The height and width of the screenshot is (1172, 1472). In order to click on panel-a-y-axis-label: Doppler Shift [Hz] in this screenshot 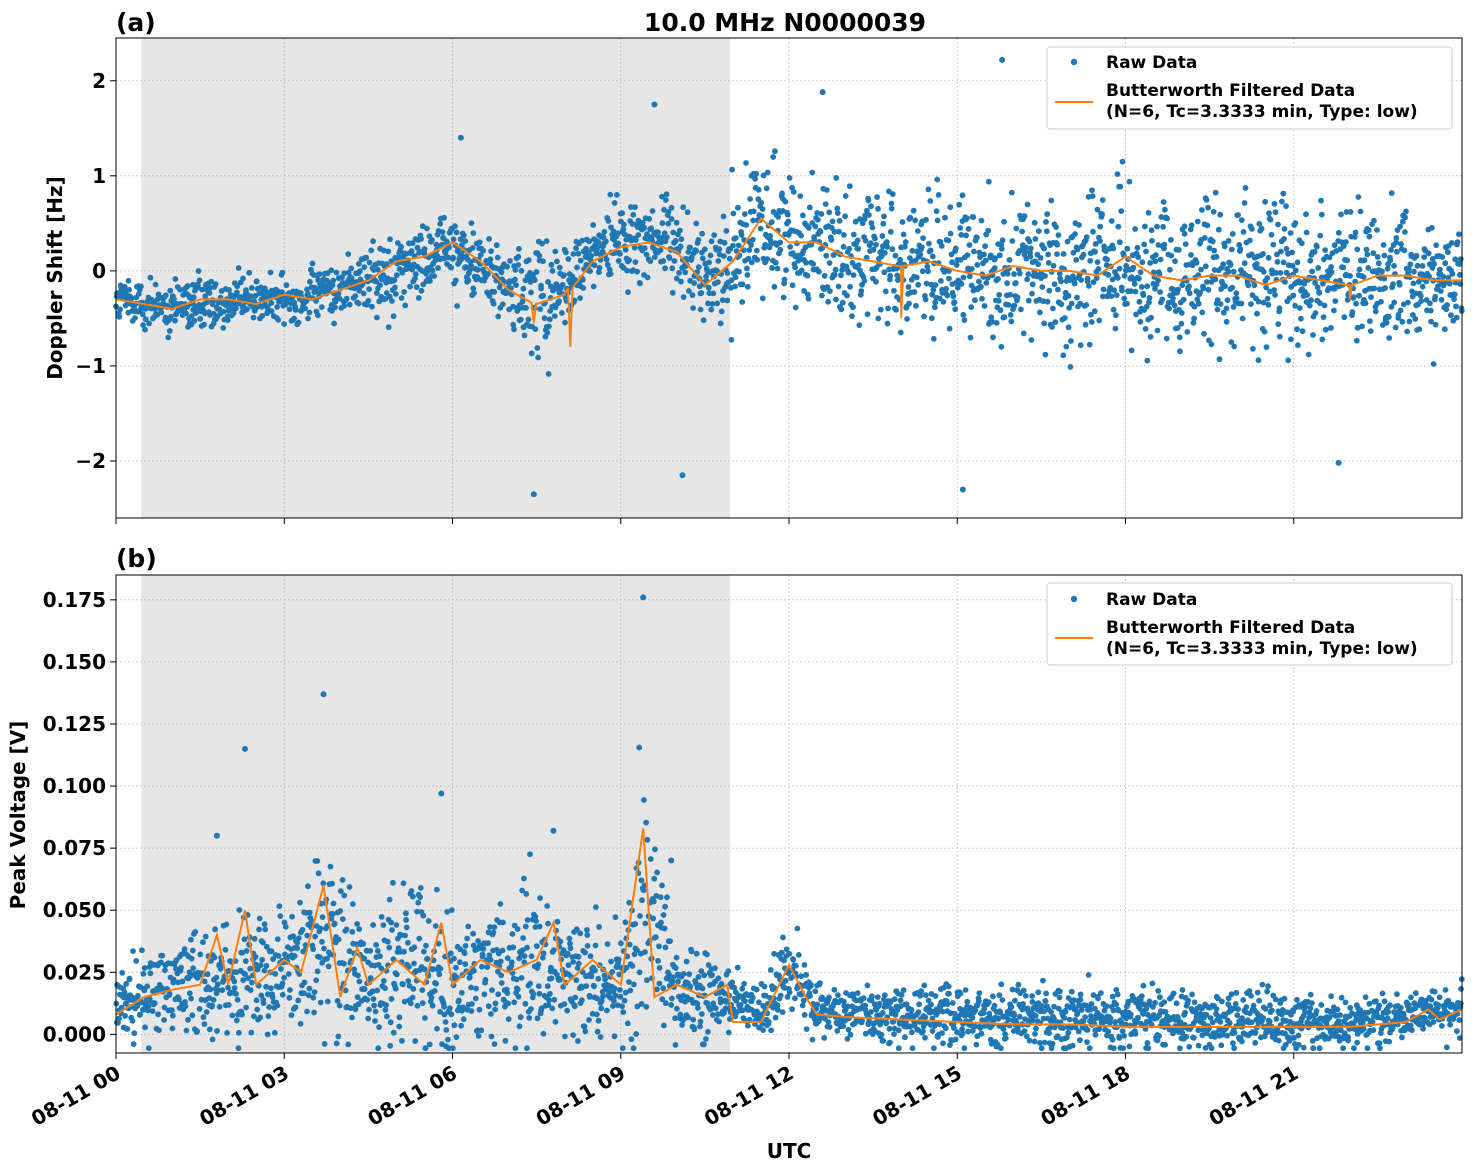, I will do `click(55, 278)`.